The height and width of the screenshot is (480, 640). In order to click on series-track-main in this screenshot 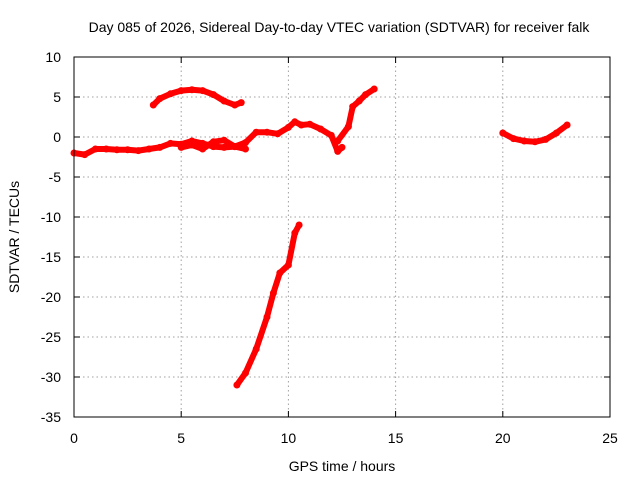, I will do `click(208, 138)`.